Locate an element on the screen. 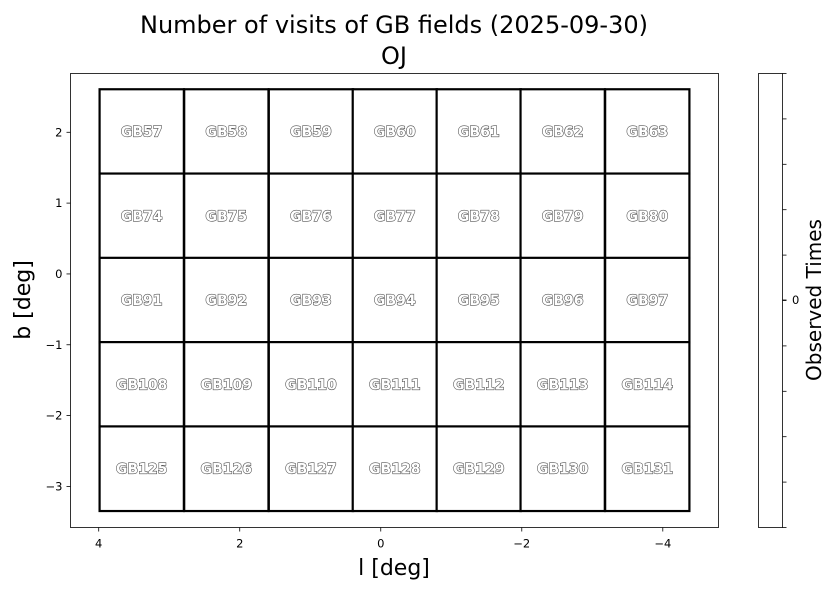  field-label: GB79 is located at coordinates (563, 217).